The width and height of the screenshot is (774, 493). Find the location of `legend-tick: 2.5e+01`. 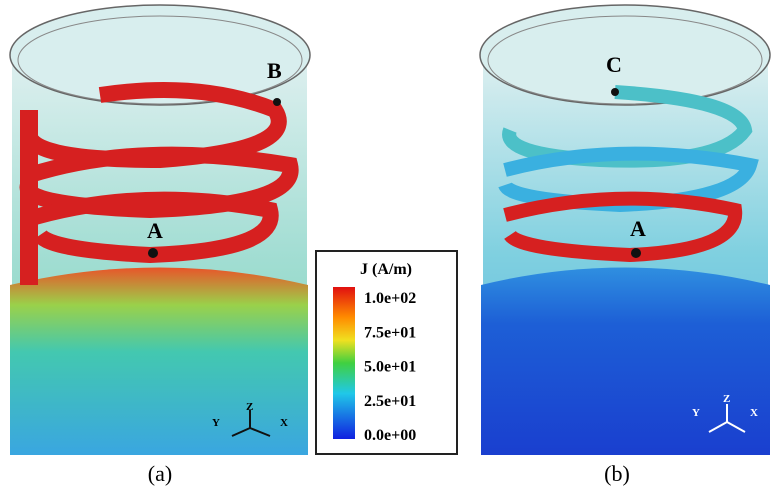

legend-tick: 2.5e+01 is located at coordinates (390, 401).